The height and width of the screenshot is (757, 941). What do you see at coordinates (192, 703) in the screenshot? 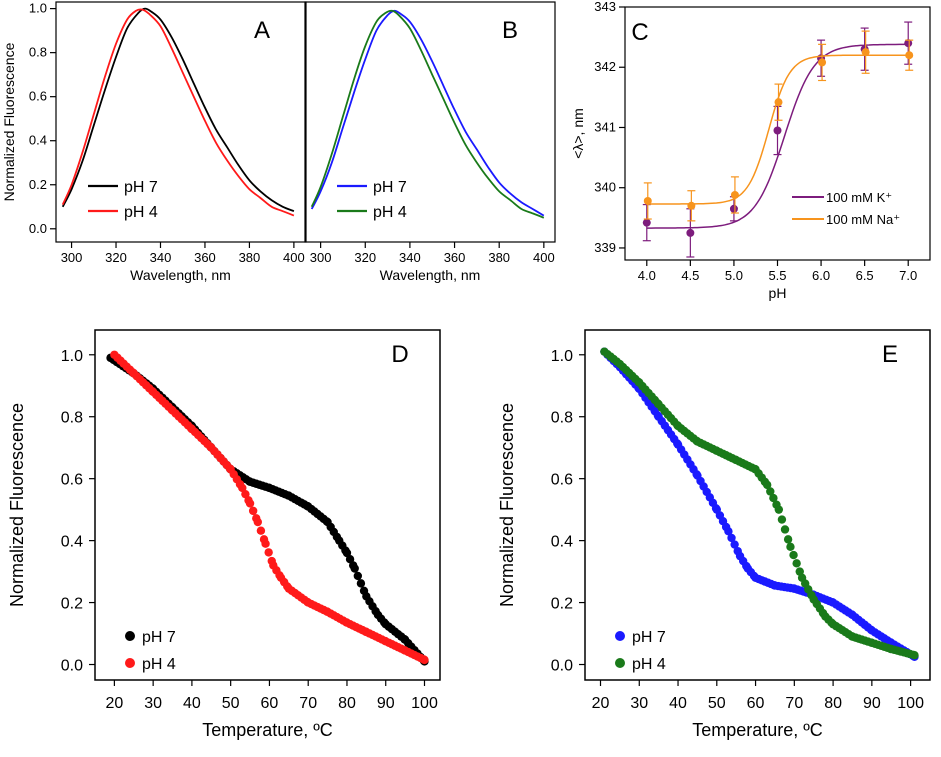
I see `x-tick-label: 40` at bounding box center [192, 703].